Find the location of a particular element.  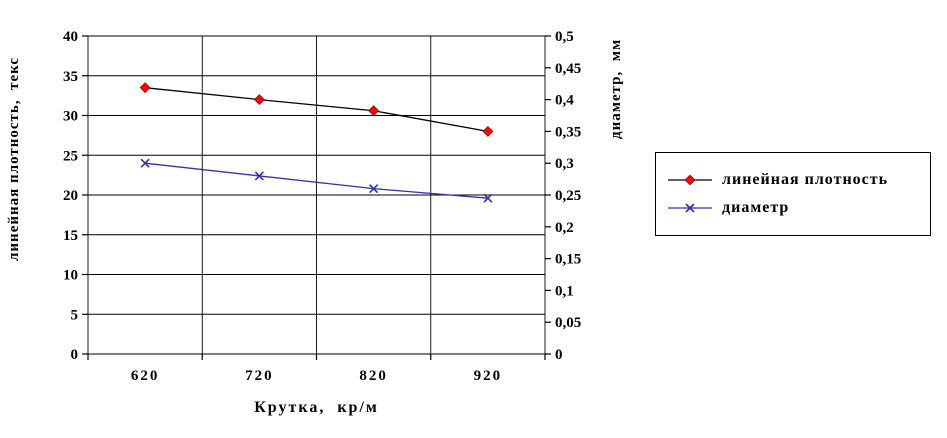

x-tick-label: 820 is located at coordinates (373, 376).